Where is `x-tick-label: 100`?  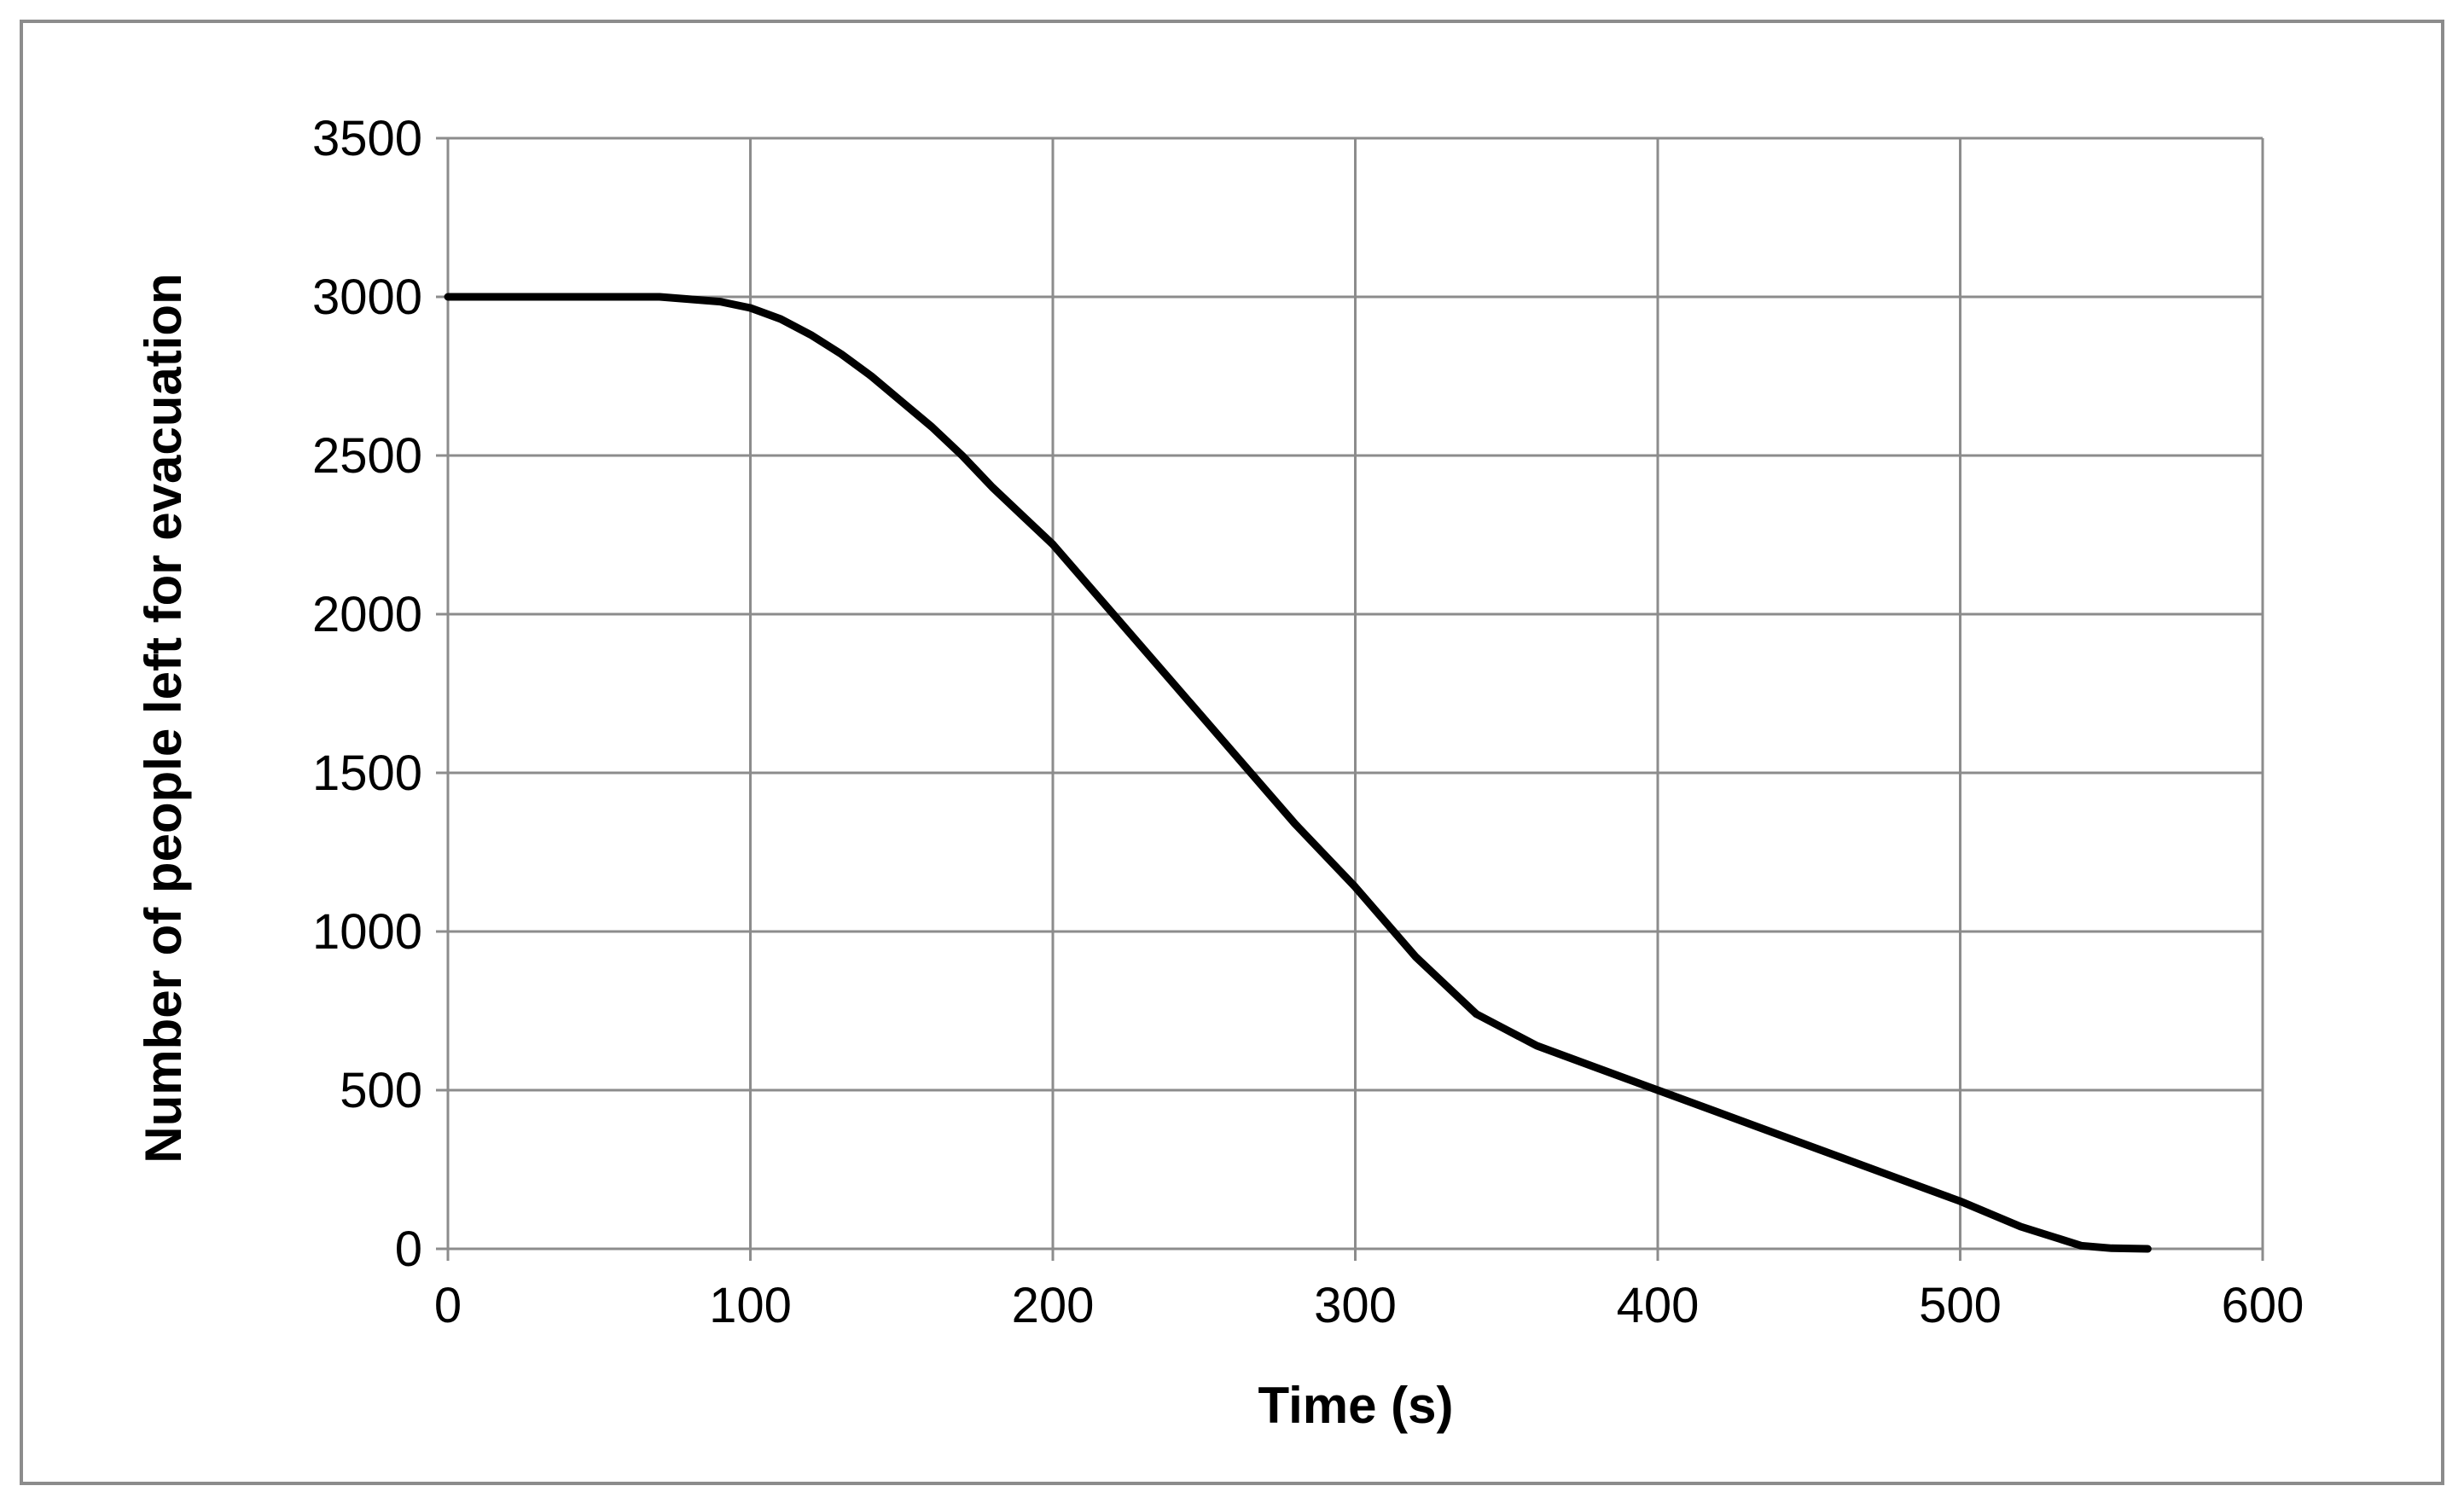
x-tick-label: 100 is located at coordinates (750, 1305).